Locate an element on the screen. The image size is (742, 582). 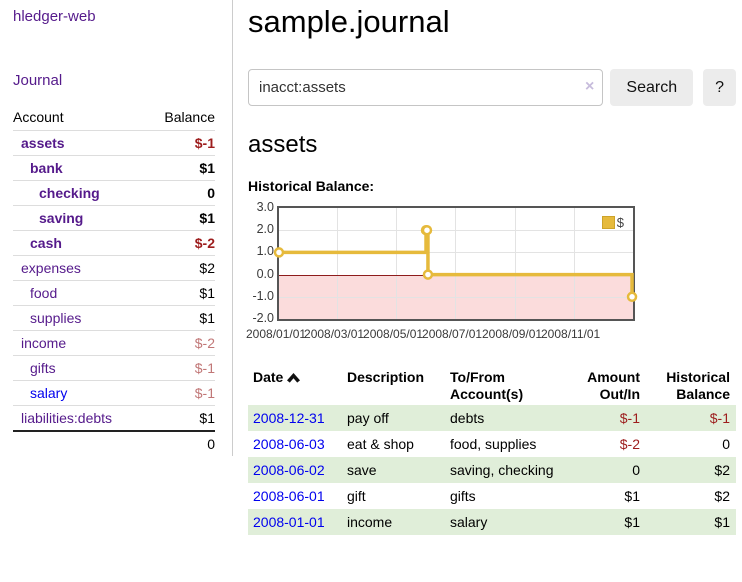
sidebar-item-journal: Journal is located at coordinates (38, 80).